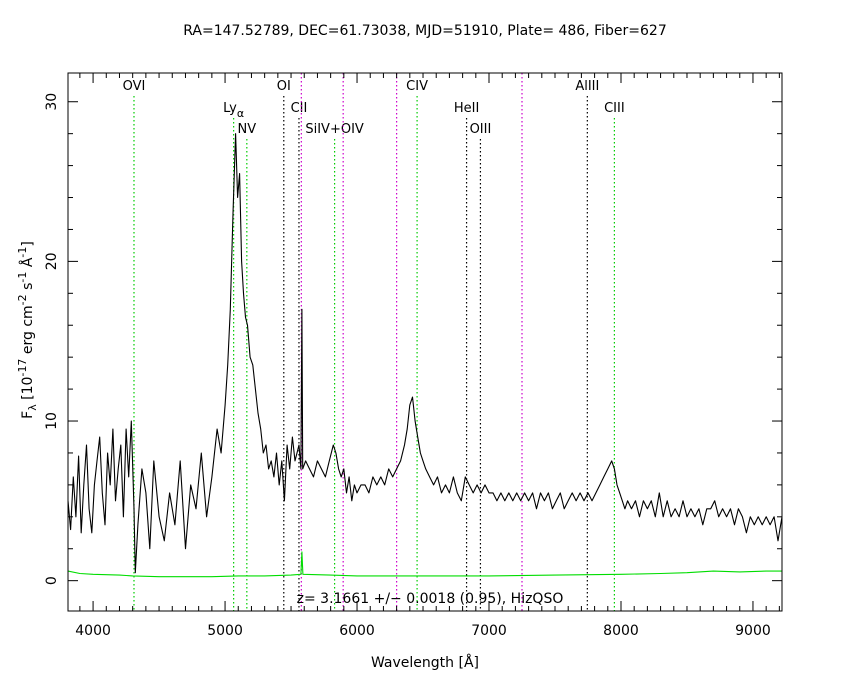 The height and width of the screenshot is (680, 850). What do you see at coordinates (134, 86) in the screenshot?
I see `emission-line-label: OVI` at bounding box center [134, 86].